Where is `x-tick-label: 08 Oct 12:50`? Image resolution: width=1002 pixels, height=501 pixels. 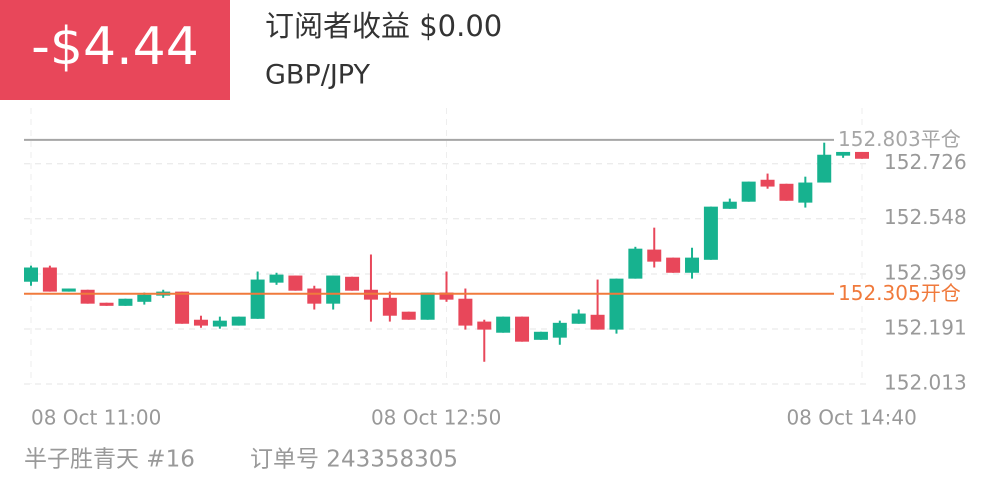
x-tick-label: 08 Oct 12:50 is located at coordinates (436, 418).